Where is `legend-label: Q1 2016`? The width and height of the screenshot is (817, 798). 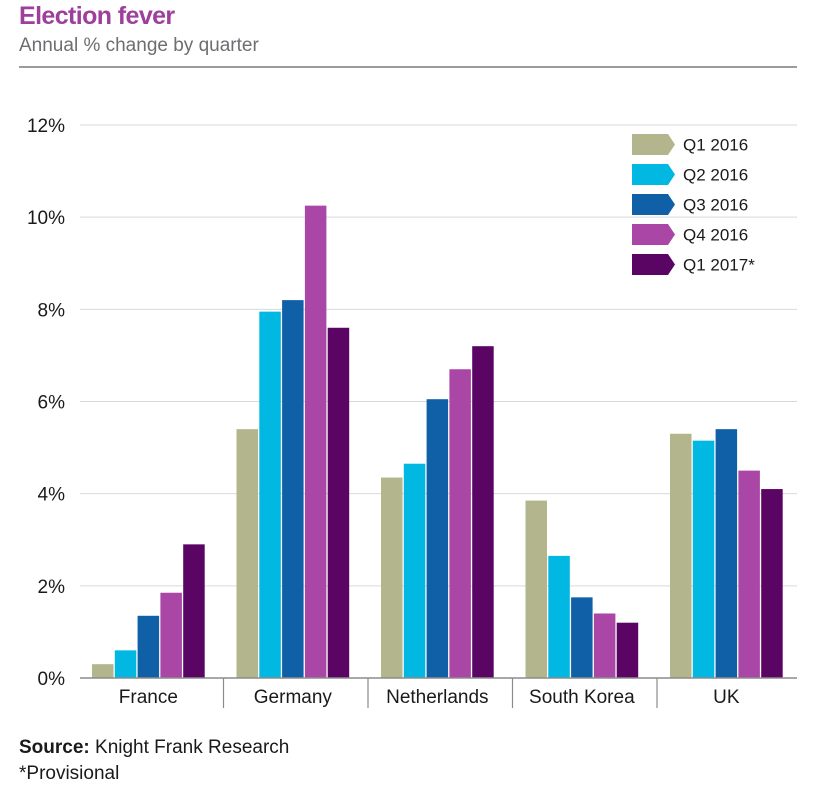 legend-label: Q1 2016 is located at coordinates (715, 145).